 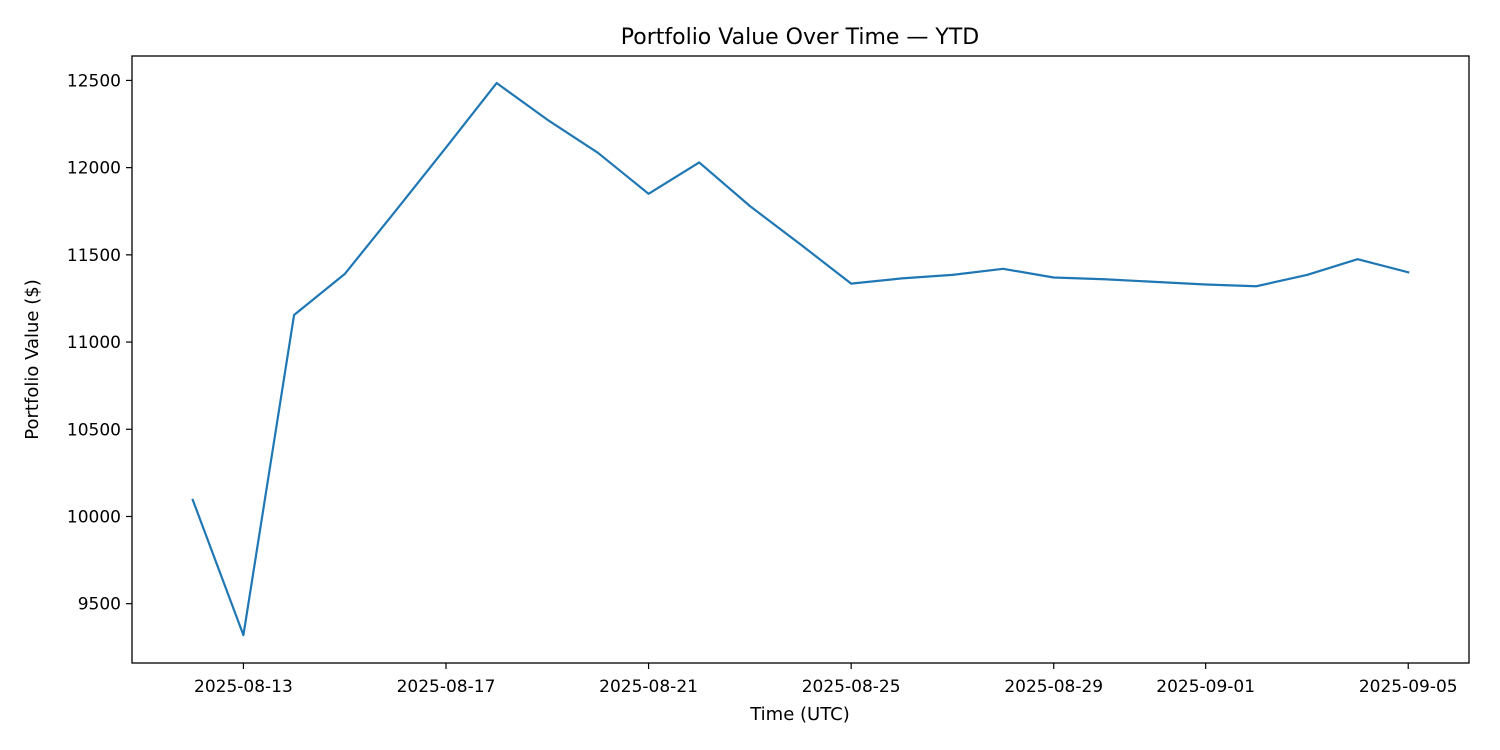 I want to click on x-tick-label-6: 2025-09-05, so click(x=1408, y=687).